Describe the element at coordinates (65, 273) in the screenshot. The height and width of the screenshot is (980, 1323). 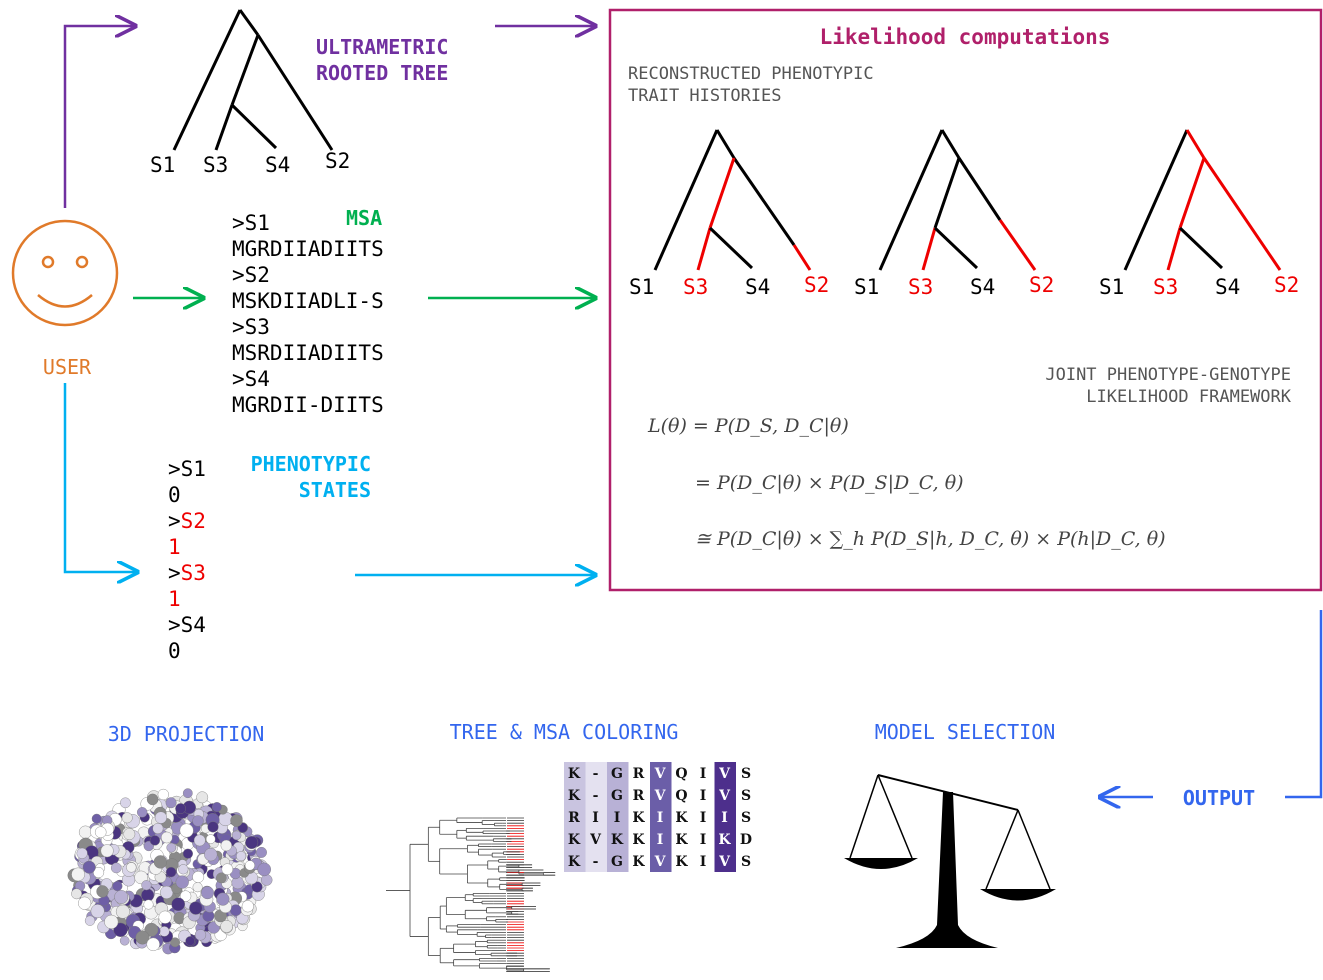
I see `smiley-icon` at that location.